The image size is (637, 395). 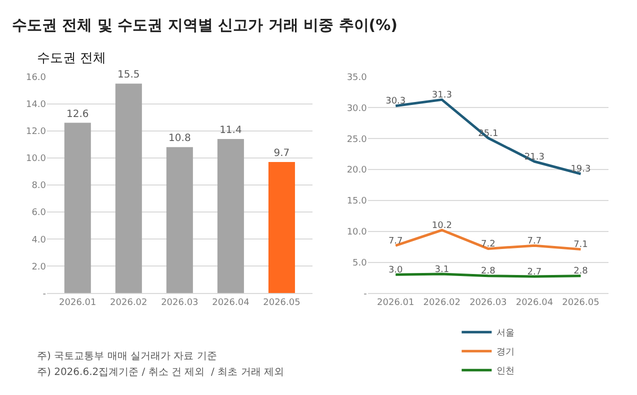 I want to click on legend-label: 경기, so click(x=505, y=353).